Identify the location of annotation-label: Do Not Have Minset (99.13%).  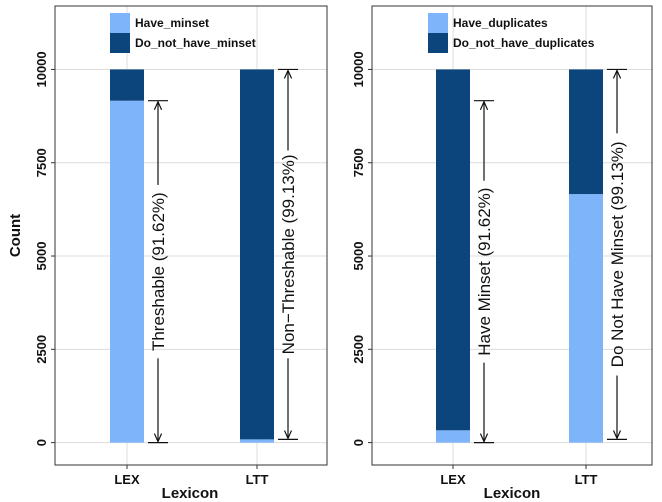
(617, 254).